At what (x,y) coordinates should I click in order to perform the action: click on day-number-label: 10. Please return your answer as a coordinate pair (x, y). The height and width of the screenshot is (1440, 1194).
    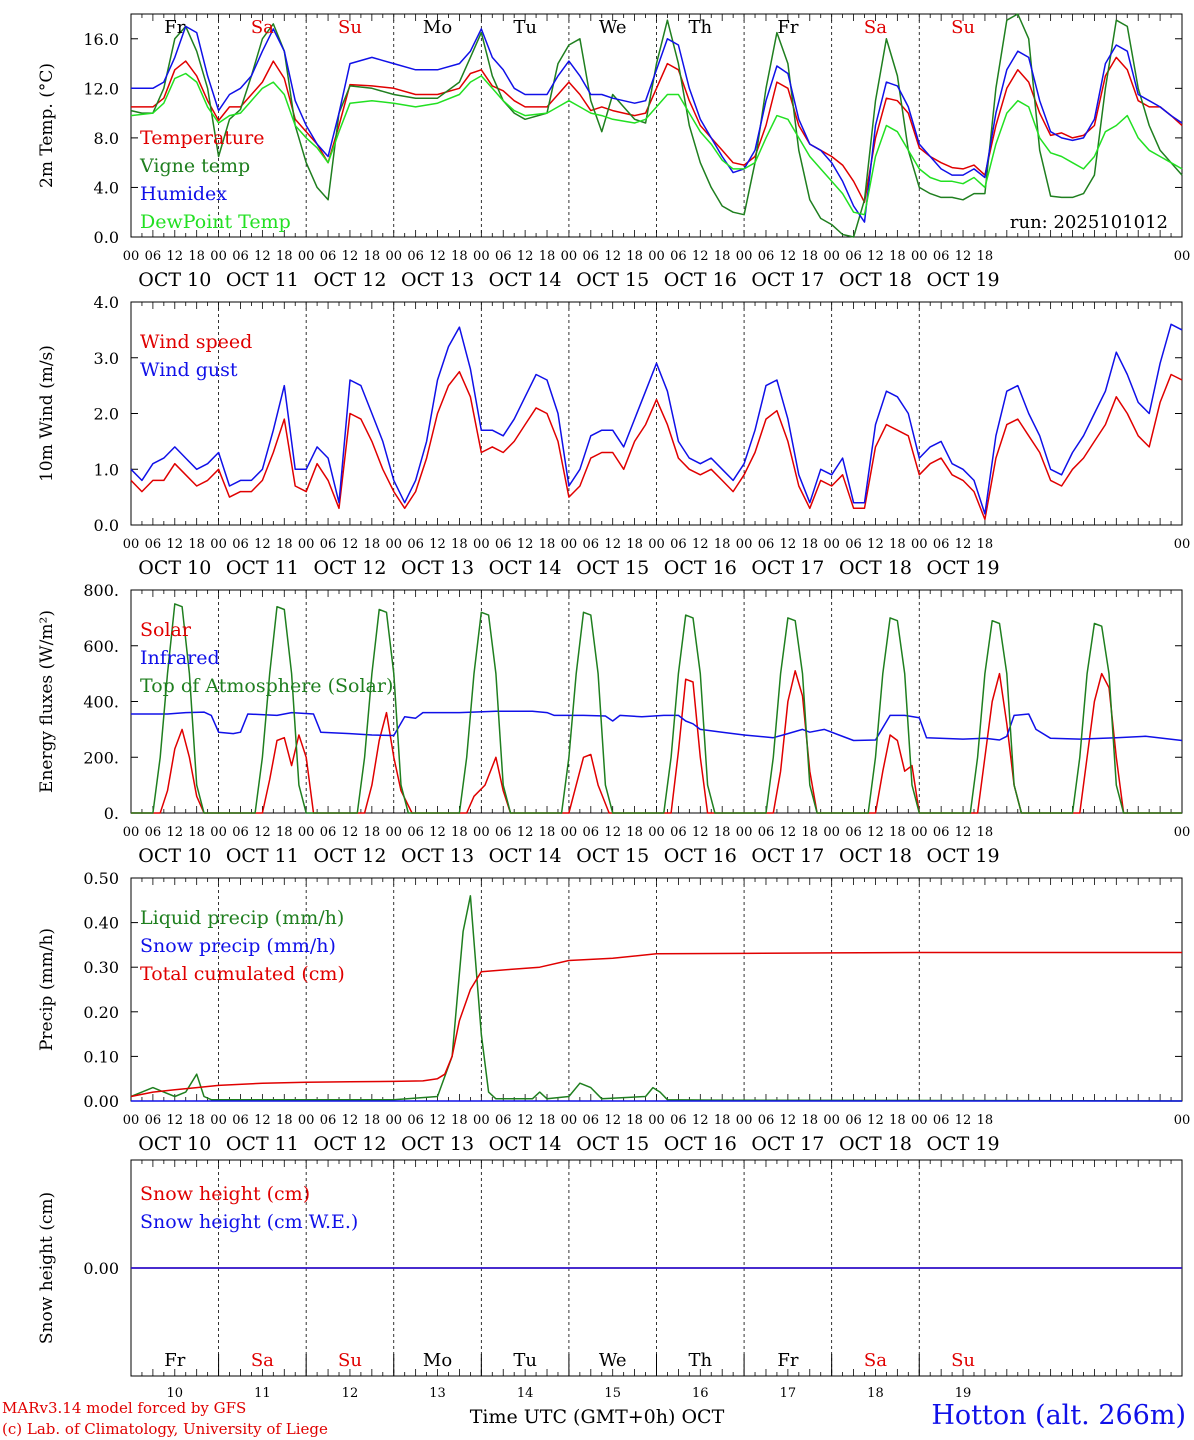
    Looking at the image, I should click on (175, 1393).